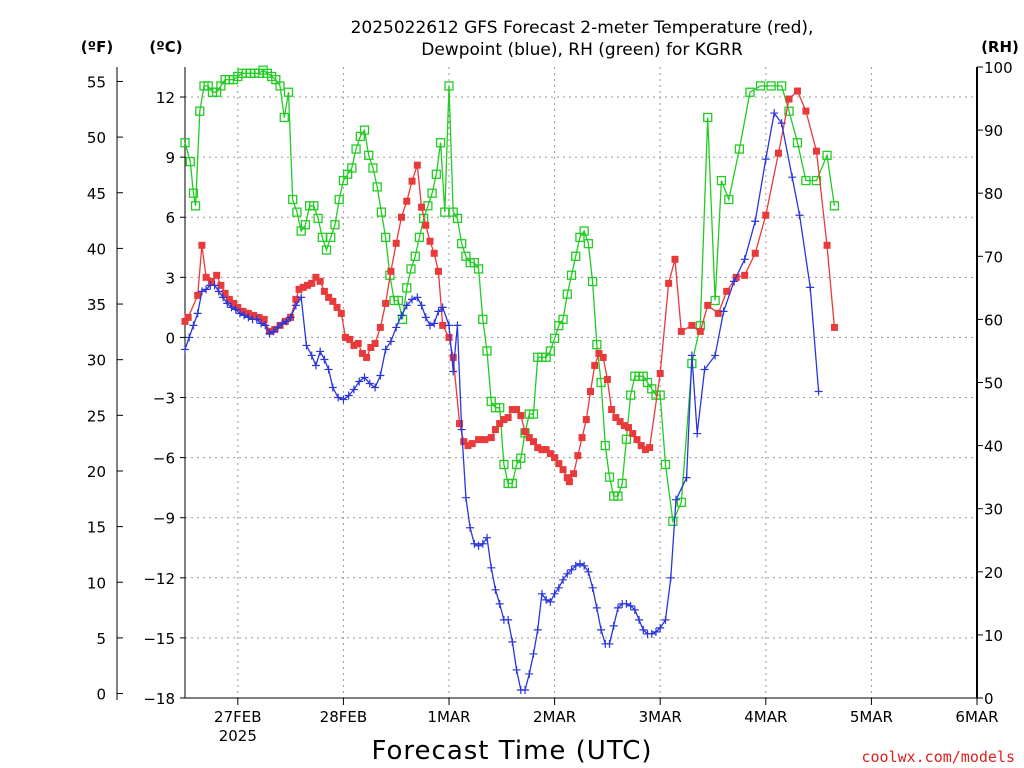 The height and width of the screenshot is (768, 1024). What do you see at coordinates (976, 717) in the screenshot?
I see `x-tick-label: 6MAR` at bounding box center [976, 717].